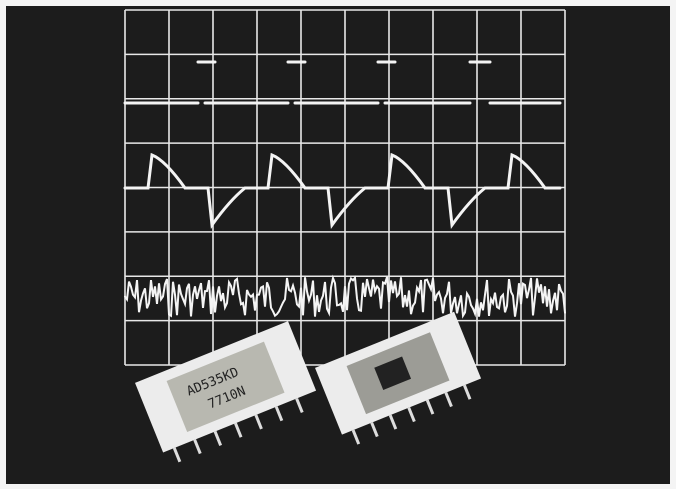 This screenshot has height=489, width=676. I want to click on chip-right, so click(398, 378).